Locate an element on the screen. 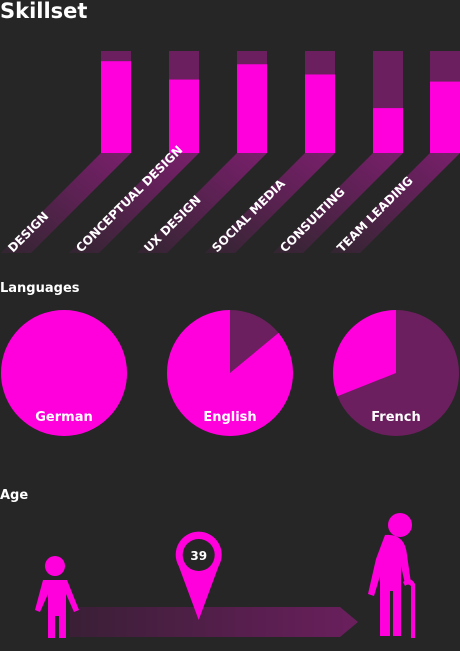 This screenshot has height=651, width=460. age-label: 39 is located at coordinates (198, 556).